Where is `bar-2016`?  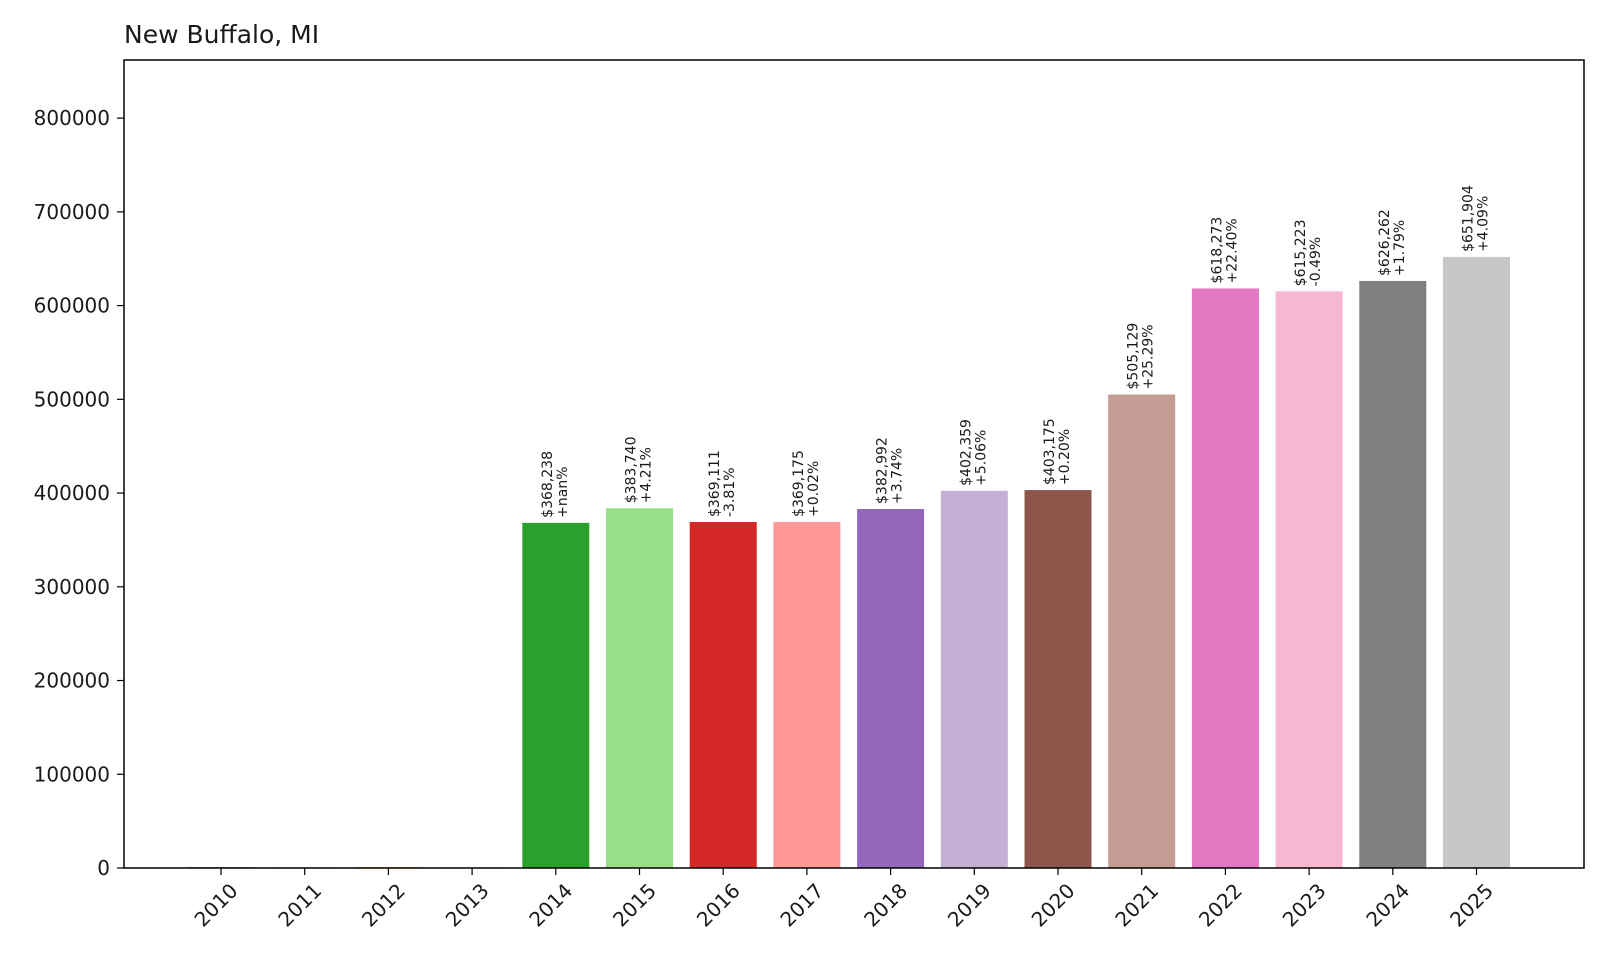
bar-2016 is located at coordinates (723, 695).